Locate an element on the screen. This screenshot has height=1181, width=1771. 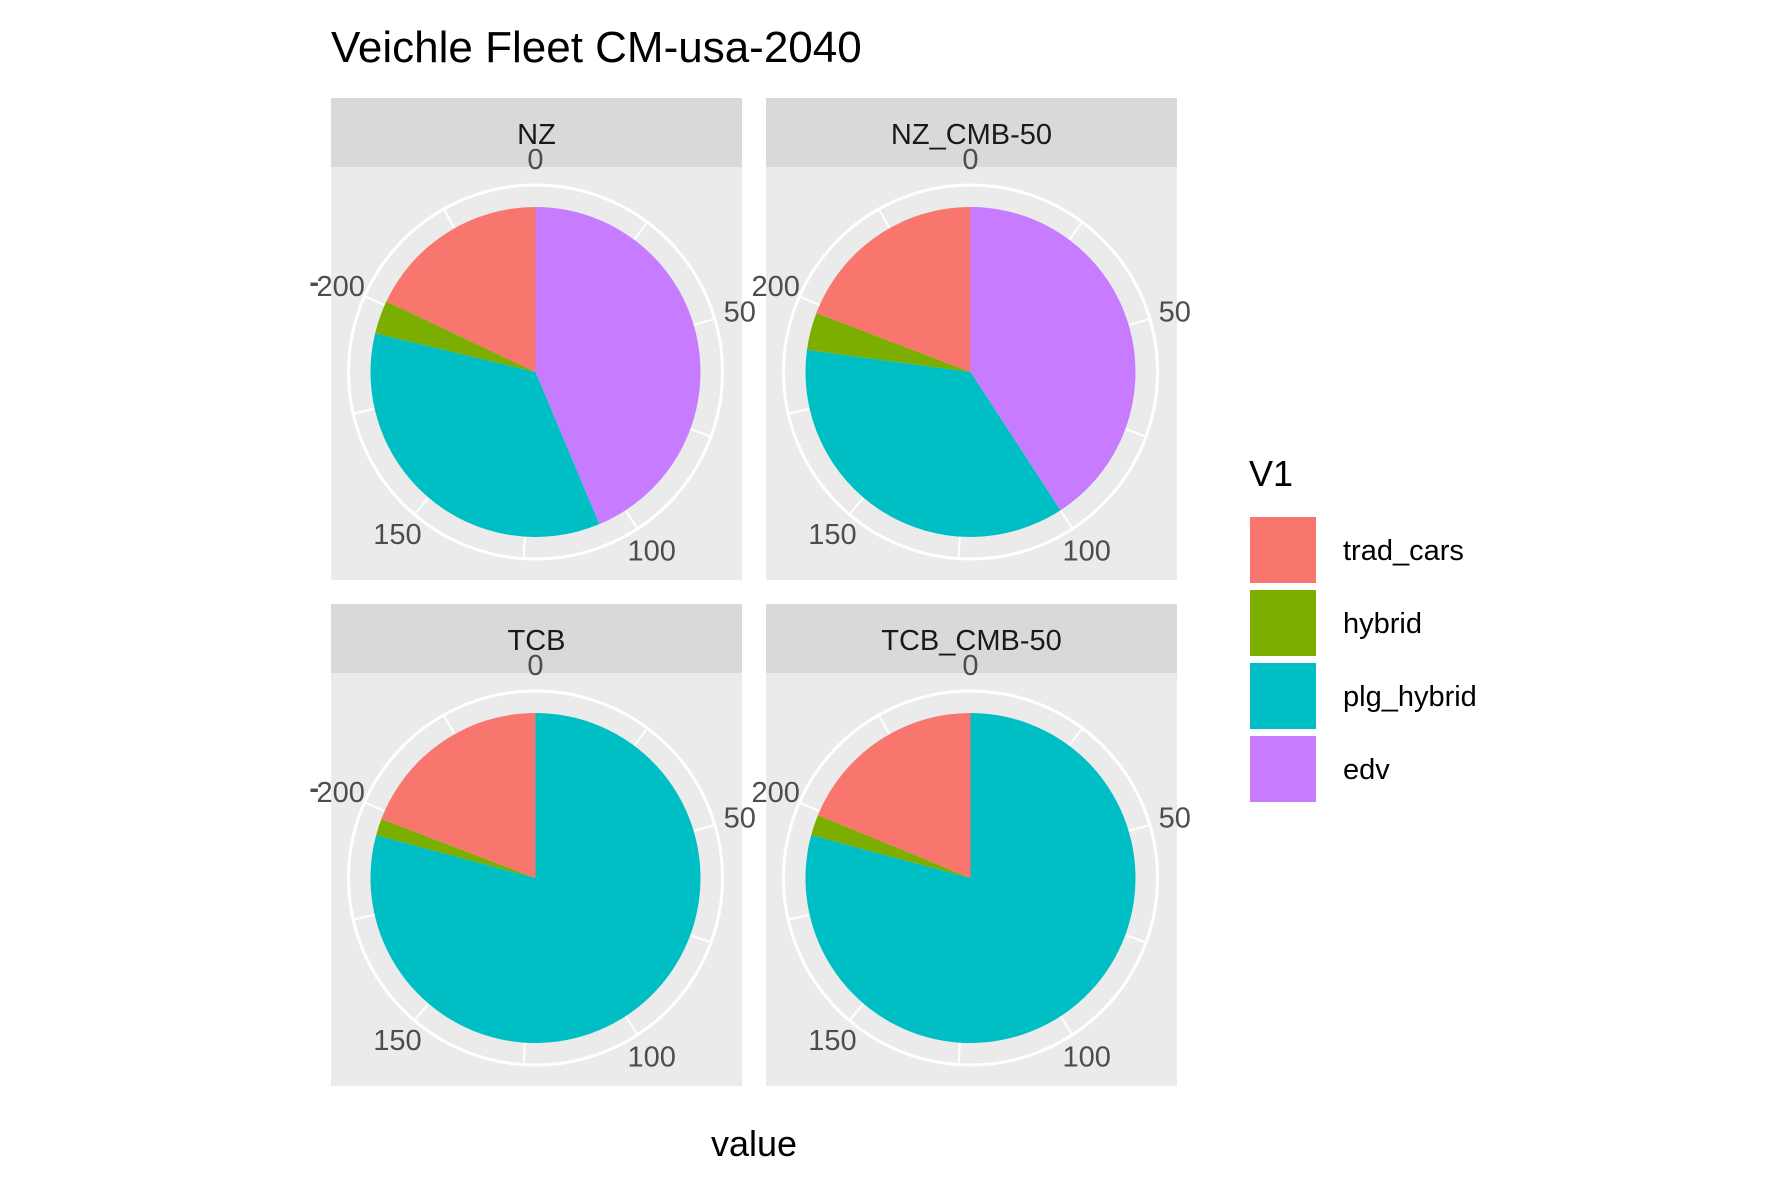
legend-label: edv is located at coordinates (1366, 770).